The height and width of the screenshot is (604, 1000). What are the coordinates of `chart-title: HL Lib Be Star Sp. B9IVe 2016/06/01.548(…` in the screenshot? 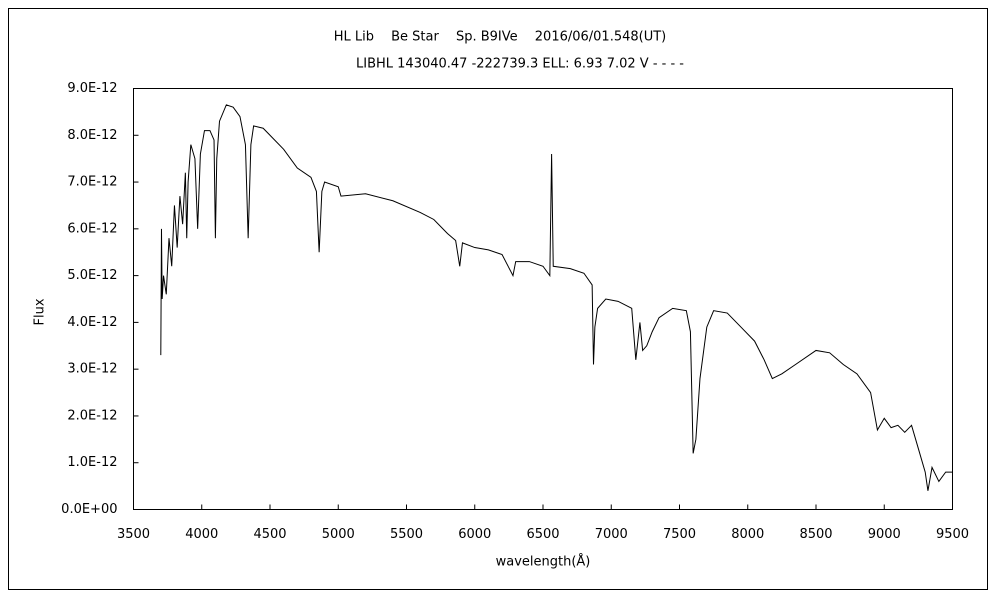 It's located at (500, 37).